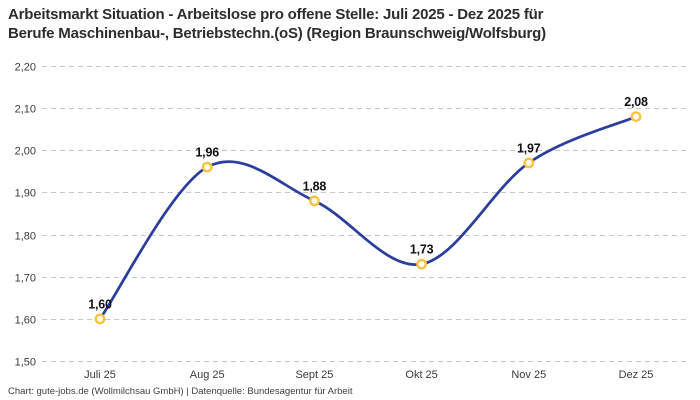  What do you see at coordinates (636, 375) in the screenshot?
I see `x-axis-label: Dez 25` at bounding box center [636, 375].